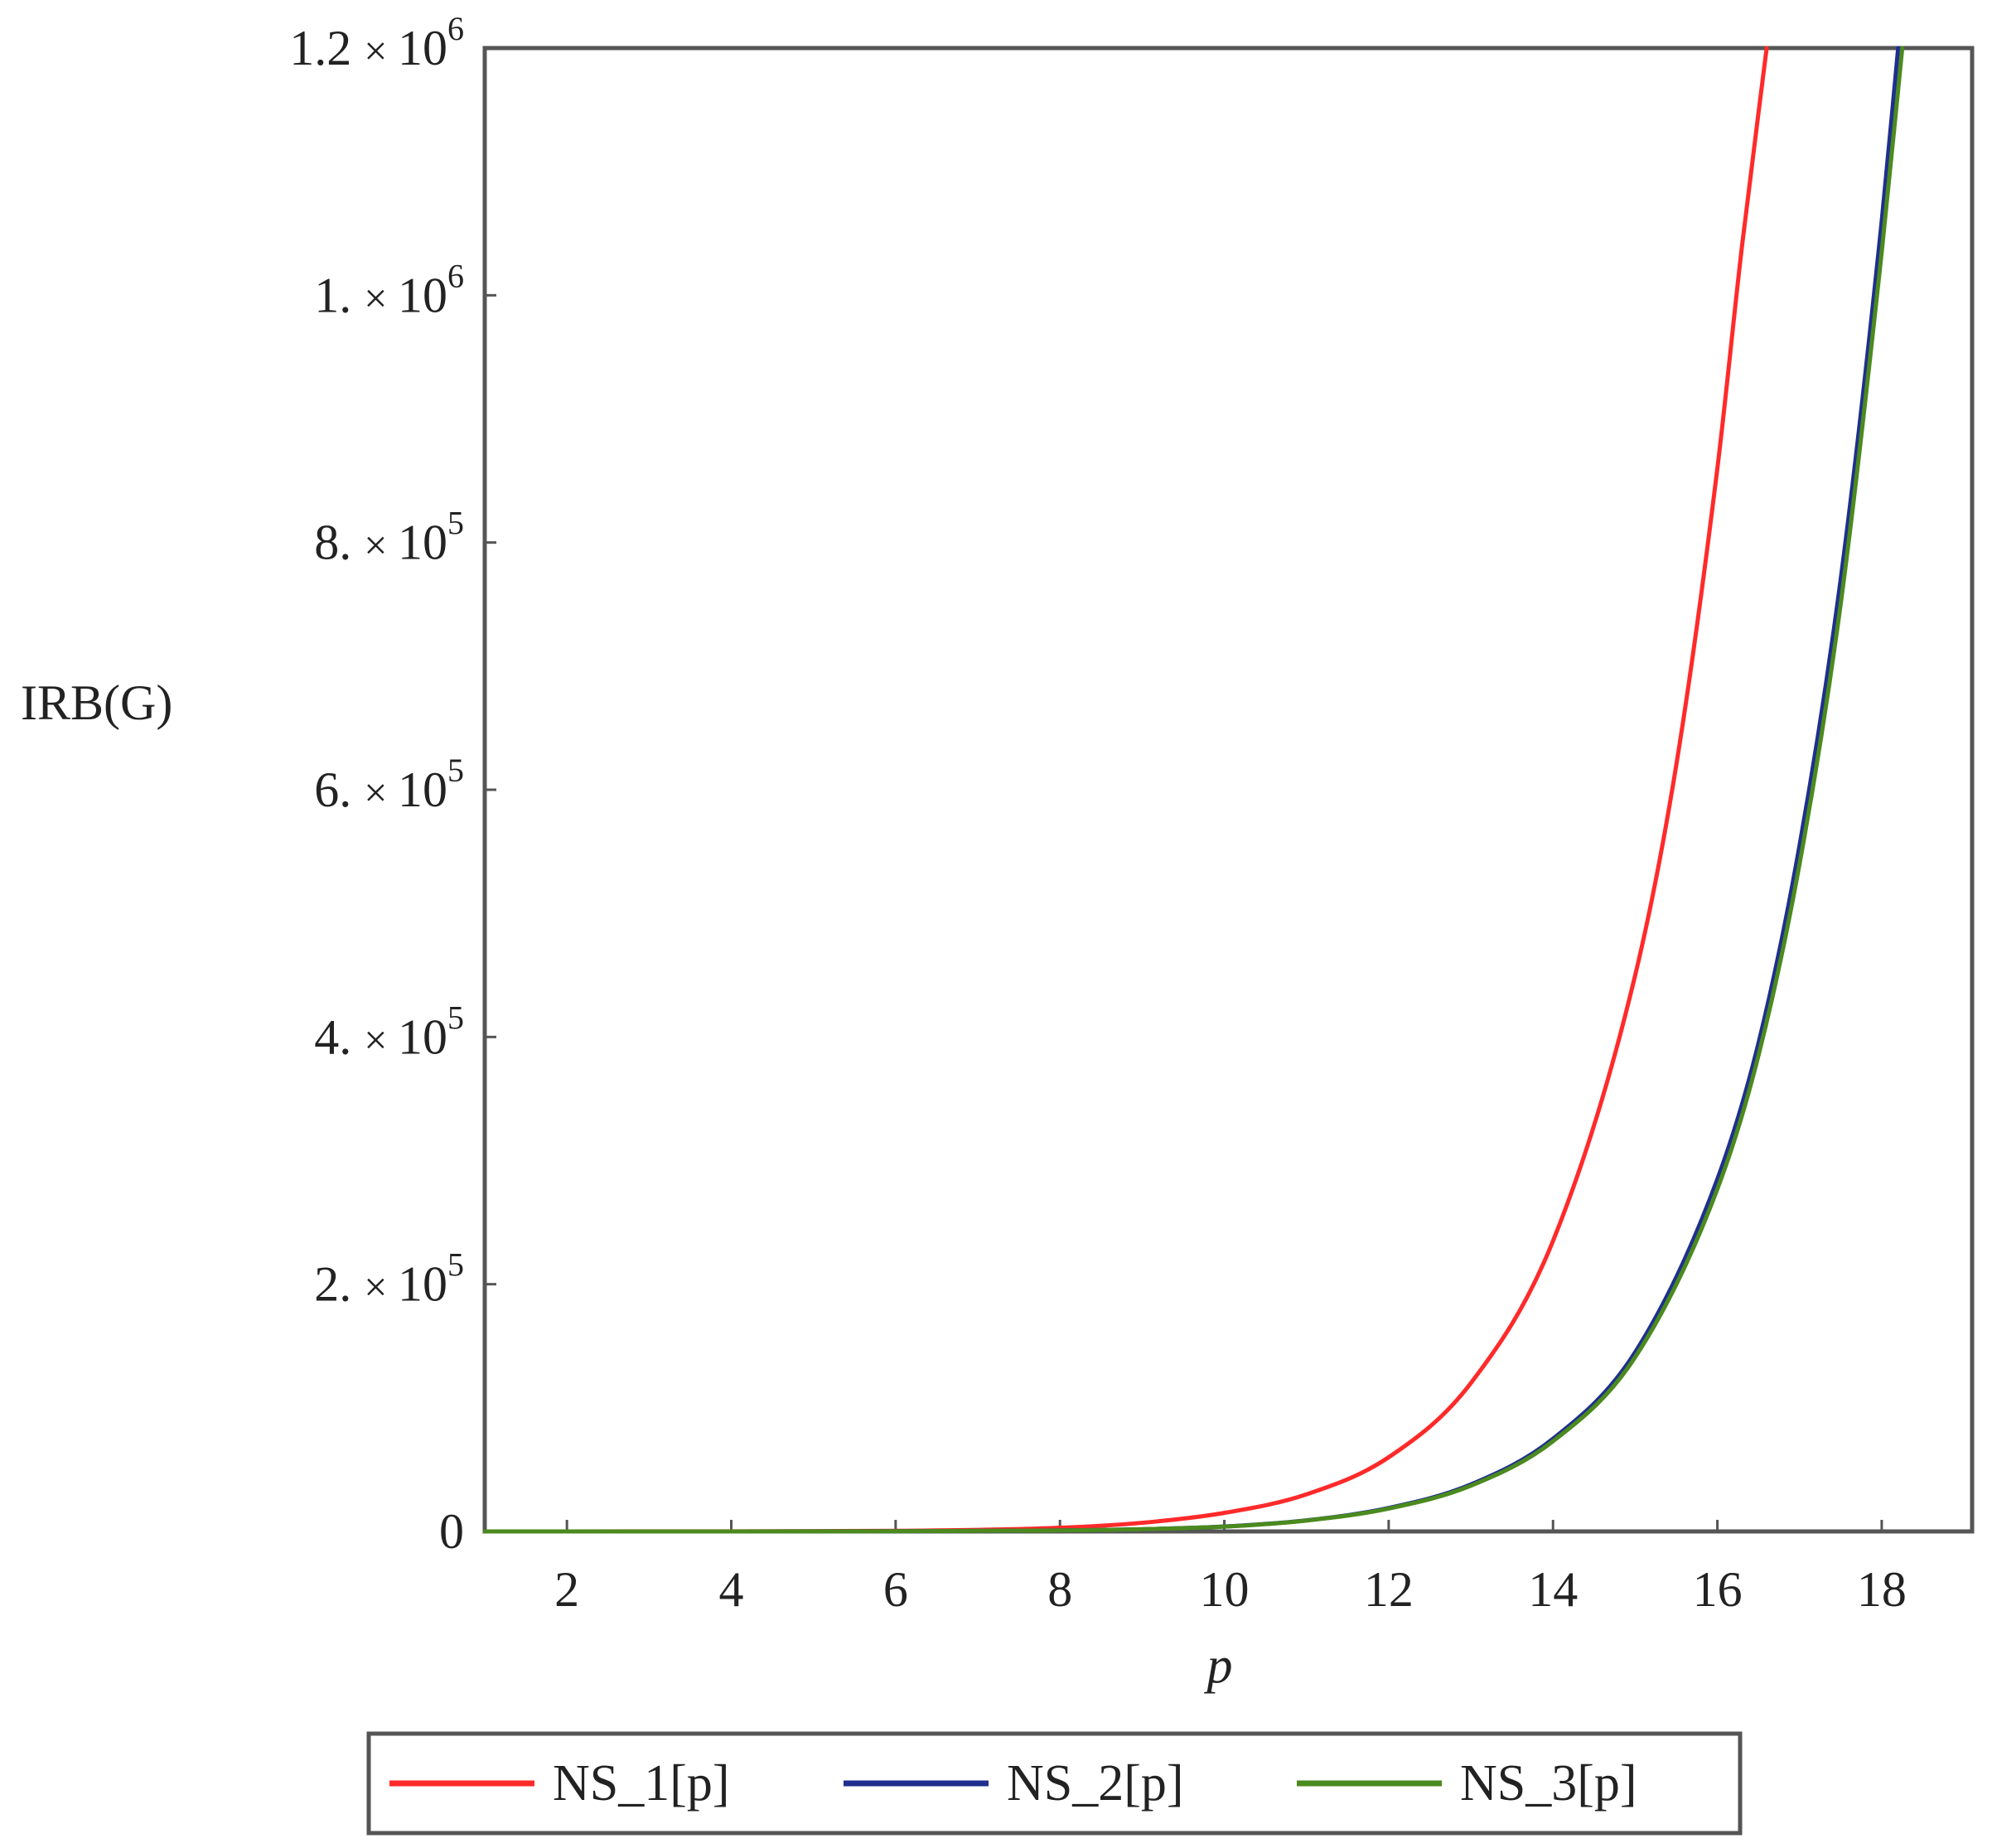 The image size is (1992, 1848). What do you see at coordinates (96, 702) in the screenshot?
I see `y-axis-label: IRB(G)` at bounding box center [96, 702].